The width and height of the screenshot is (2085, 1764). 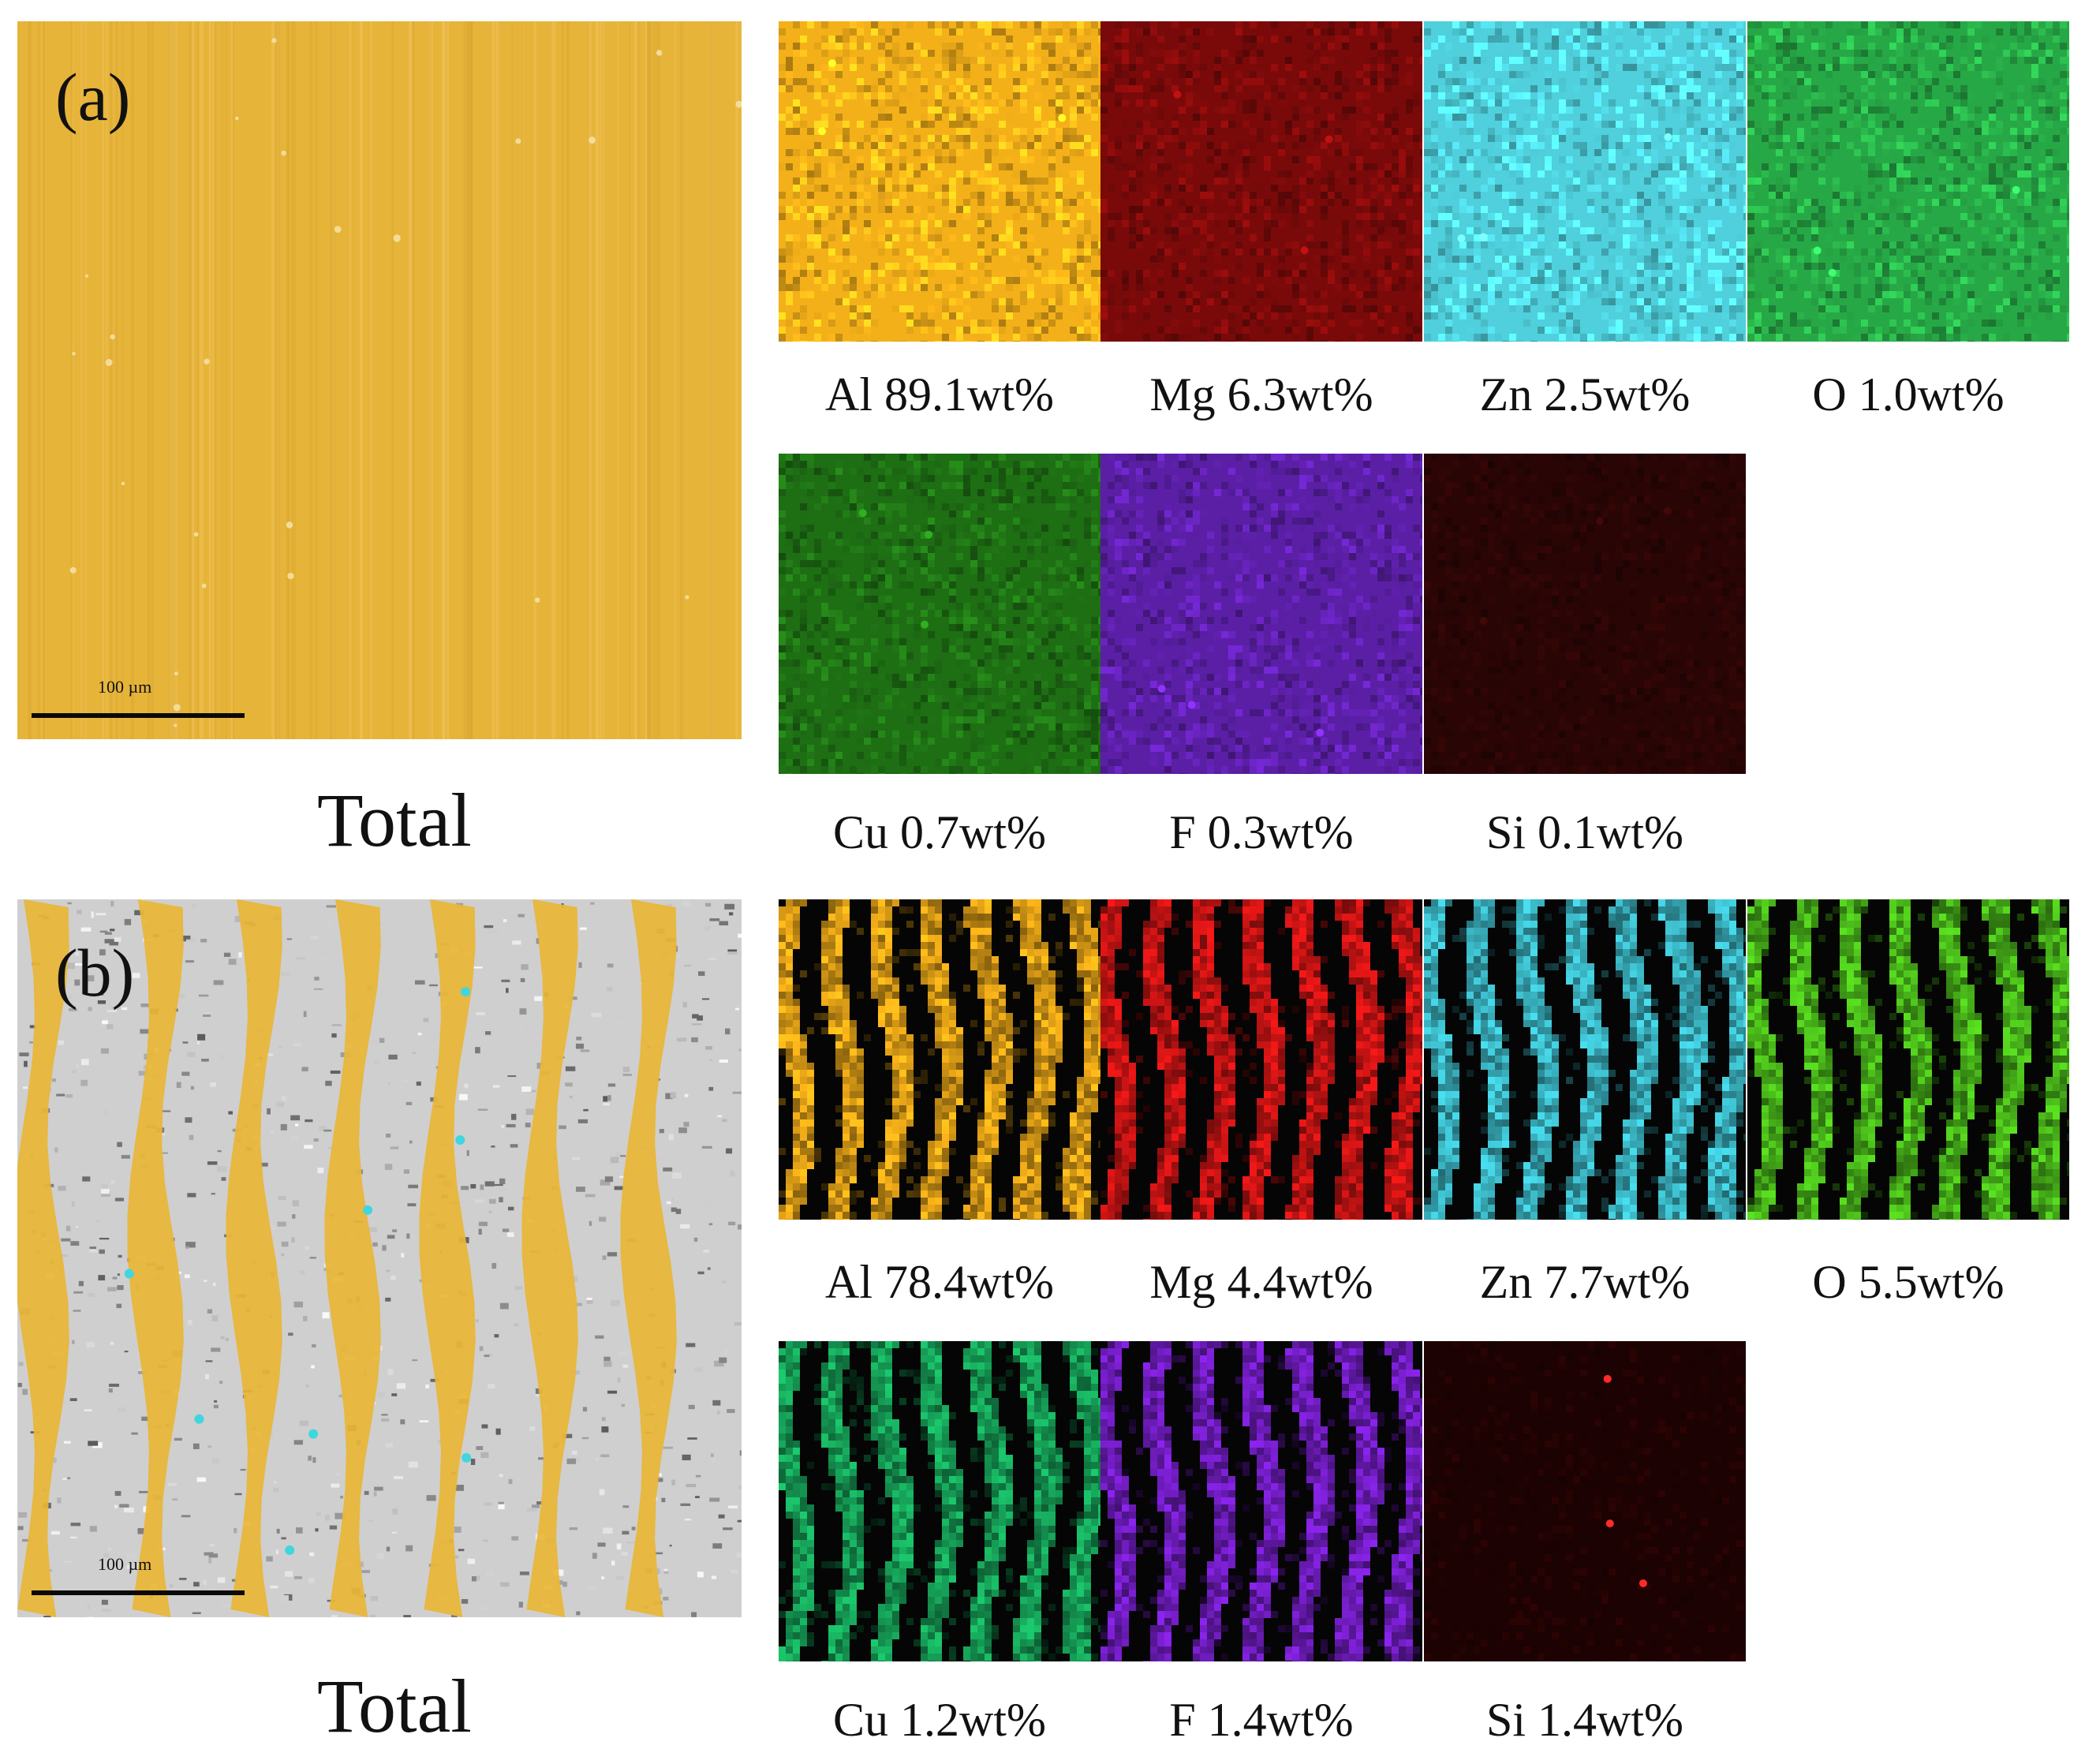 I want to click on sem-image-b-graphic, so click(x=379, y=1258).